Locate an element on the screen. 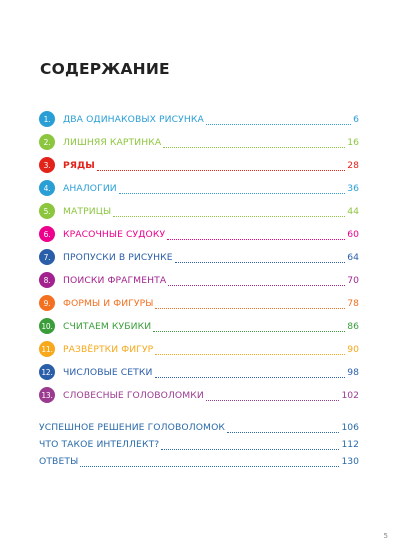 This screenshot has width=410, height=558. chapter-number-badge: 9. is located at coordinates (47, 303).